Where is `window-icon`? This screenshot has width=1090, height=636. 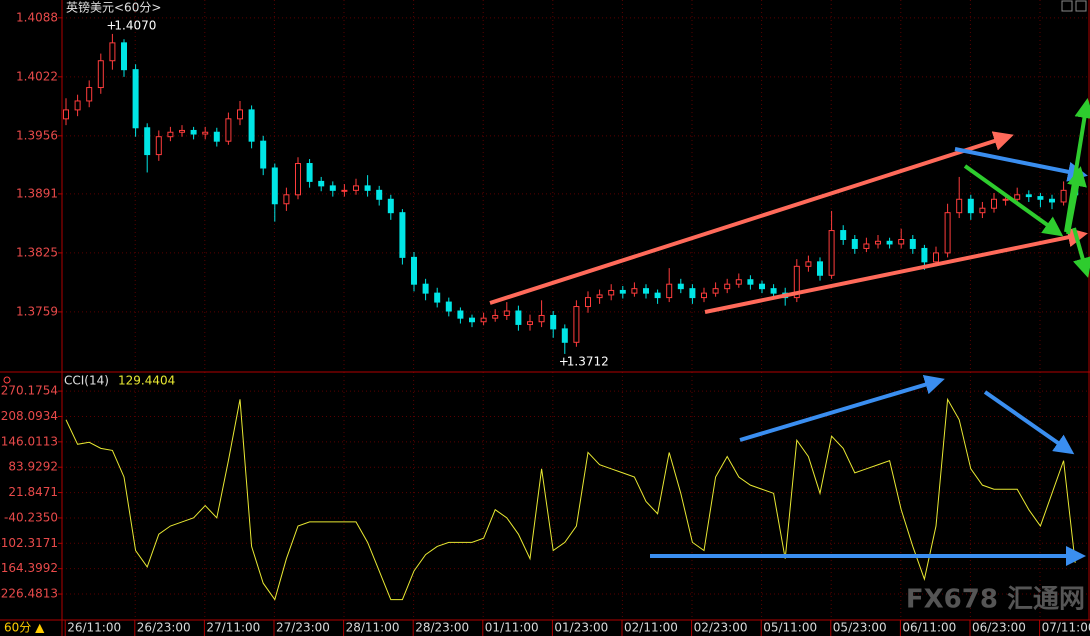 window-icon is located at coordinates (1081, 6).